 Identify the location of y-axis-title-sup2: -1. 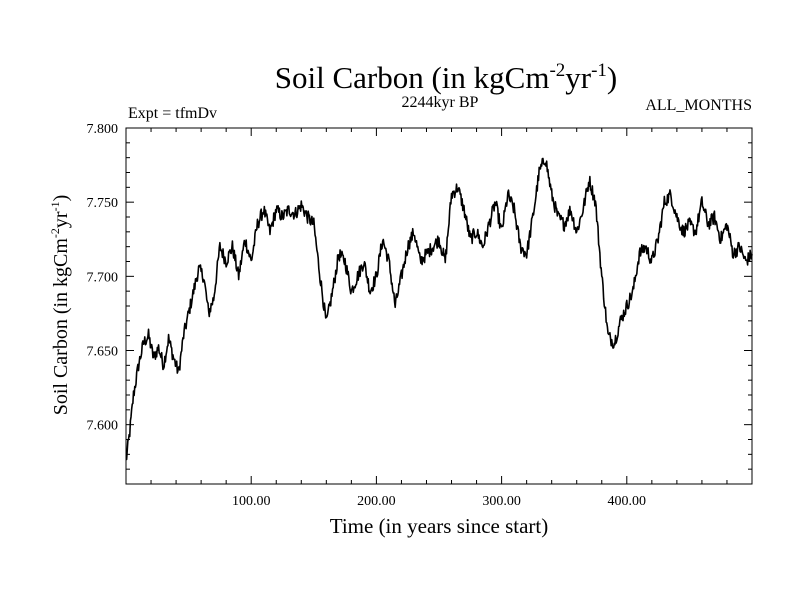
(55, 206).